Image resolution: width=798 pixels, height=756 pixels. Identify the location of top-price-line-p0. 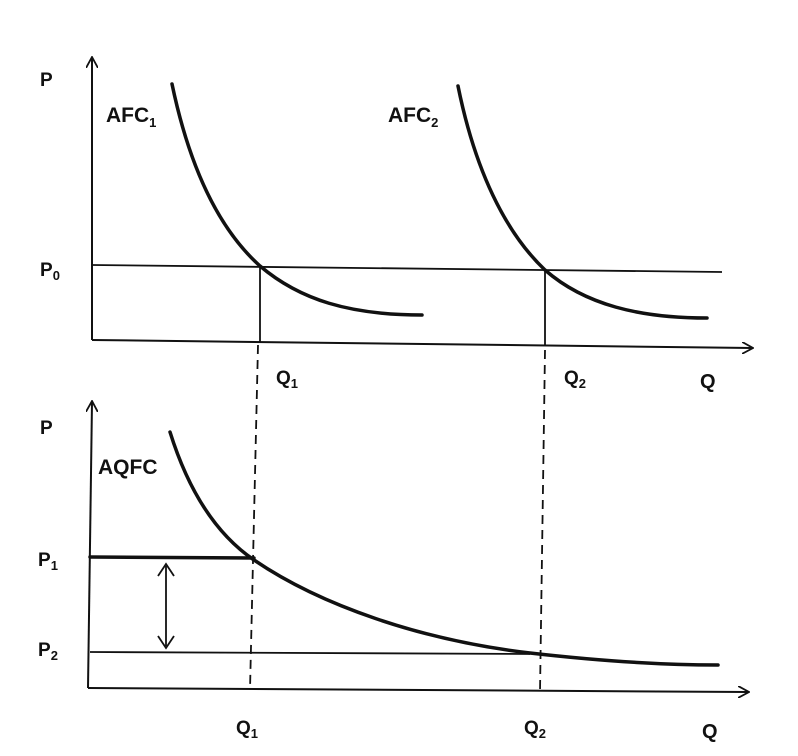
(407, 268).